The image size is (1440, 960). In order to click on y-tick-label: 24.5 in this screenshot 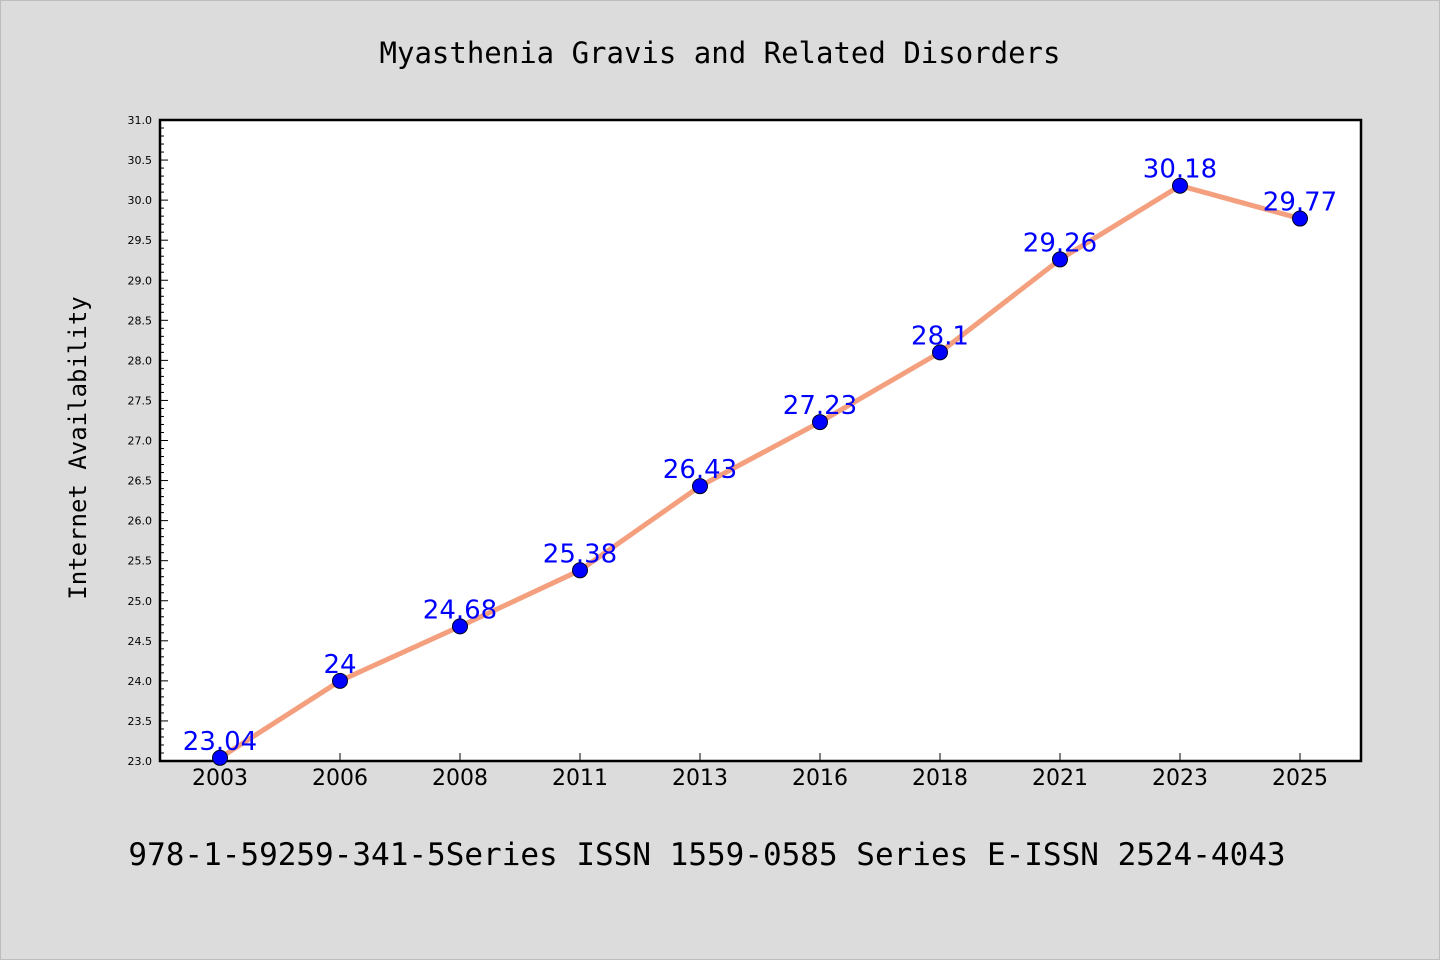, I will do `click(140, 641)`.